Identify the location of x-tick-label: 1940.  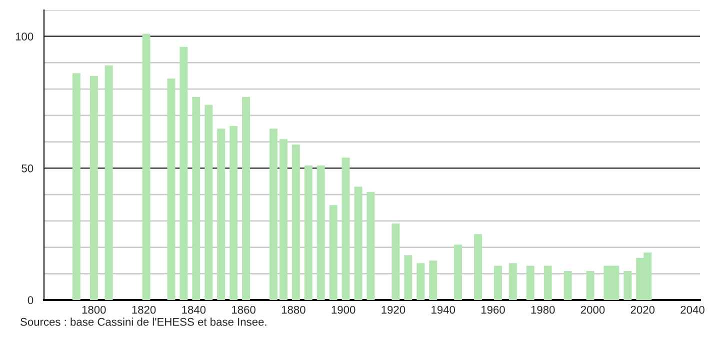
(444, 310).